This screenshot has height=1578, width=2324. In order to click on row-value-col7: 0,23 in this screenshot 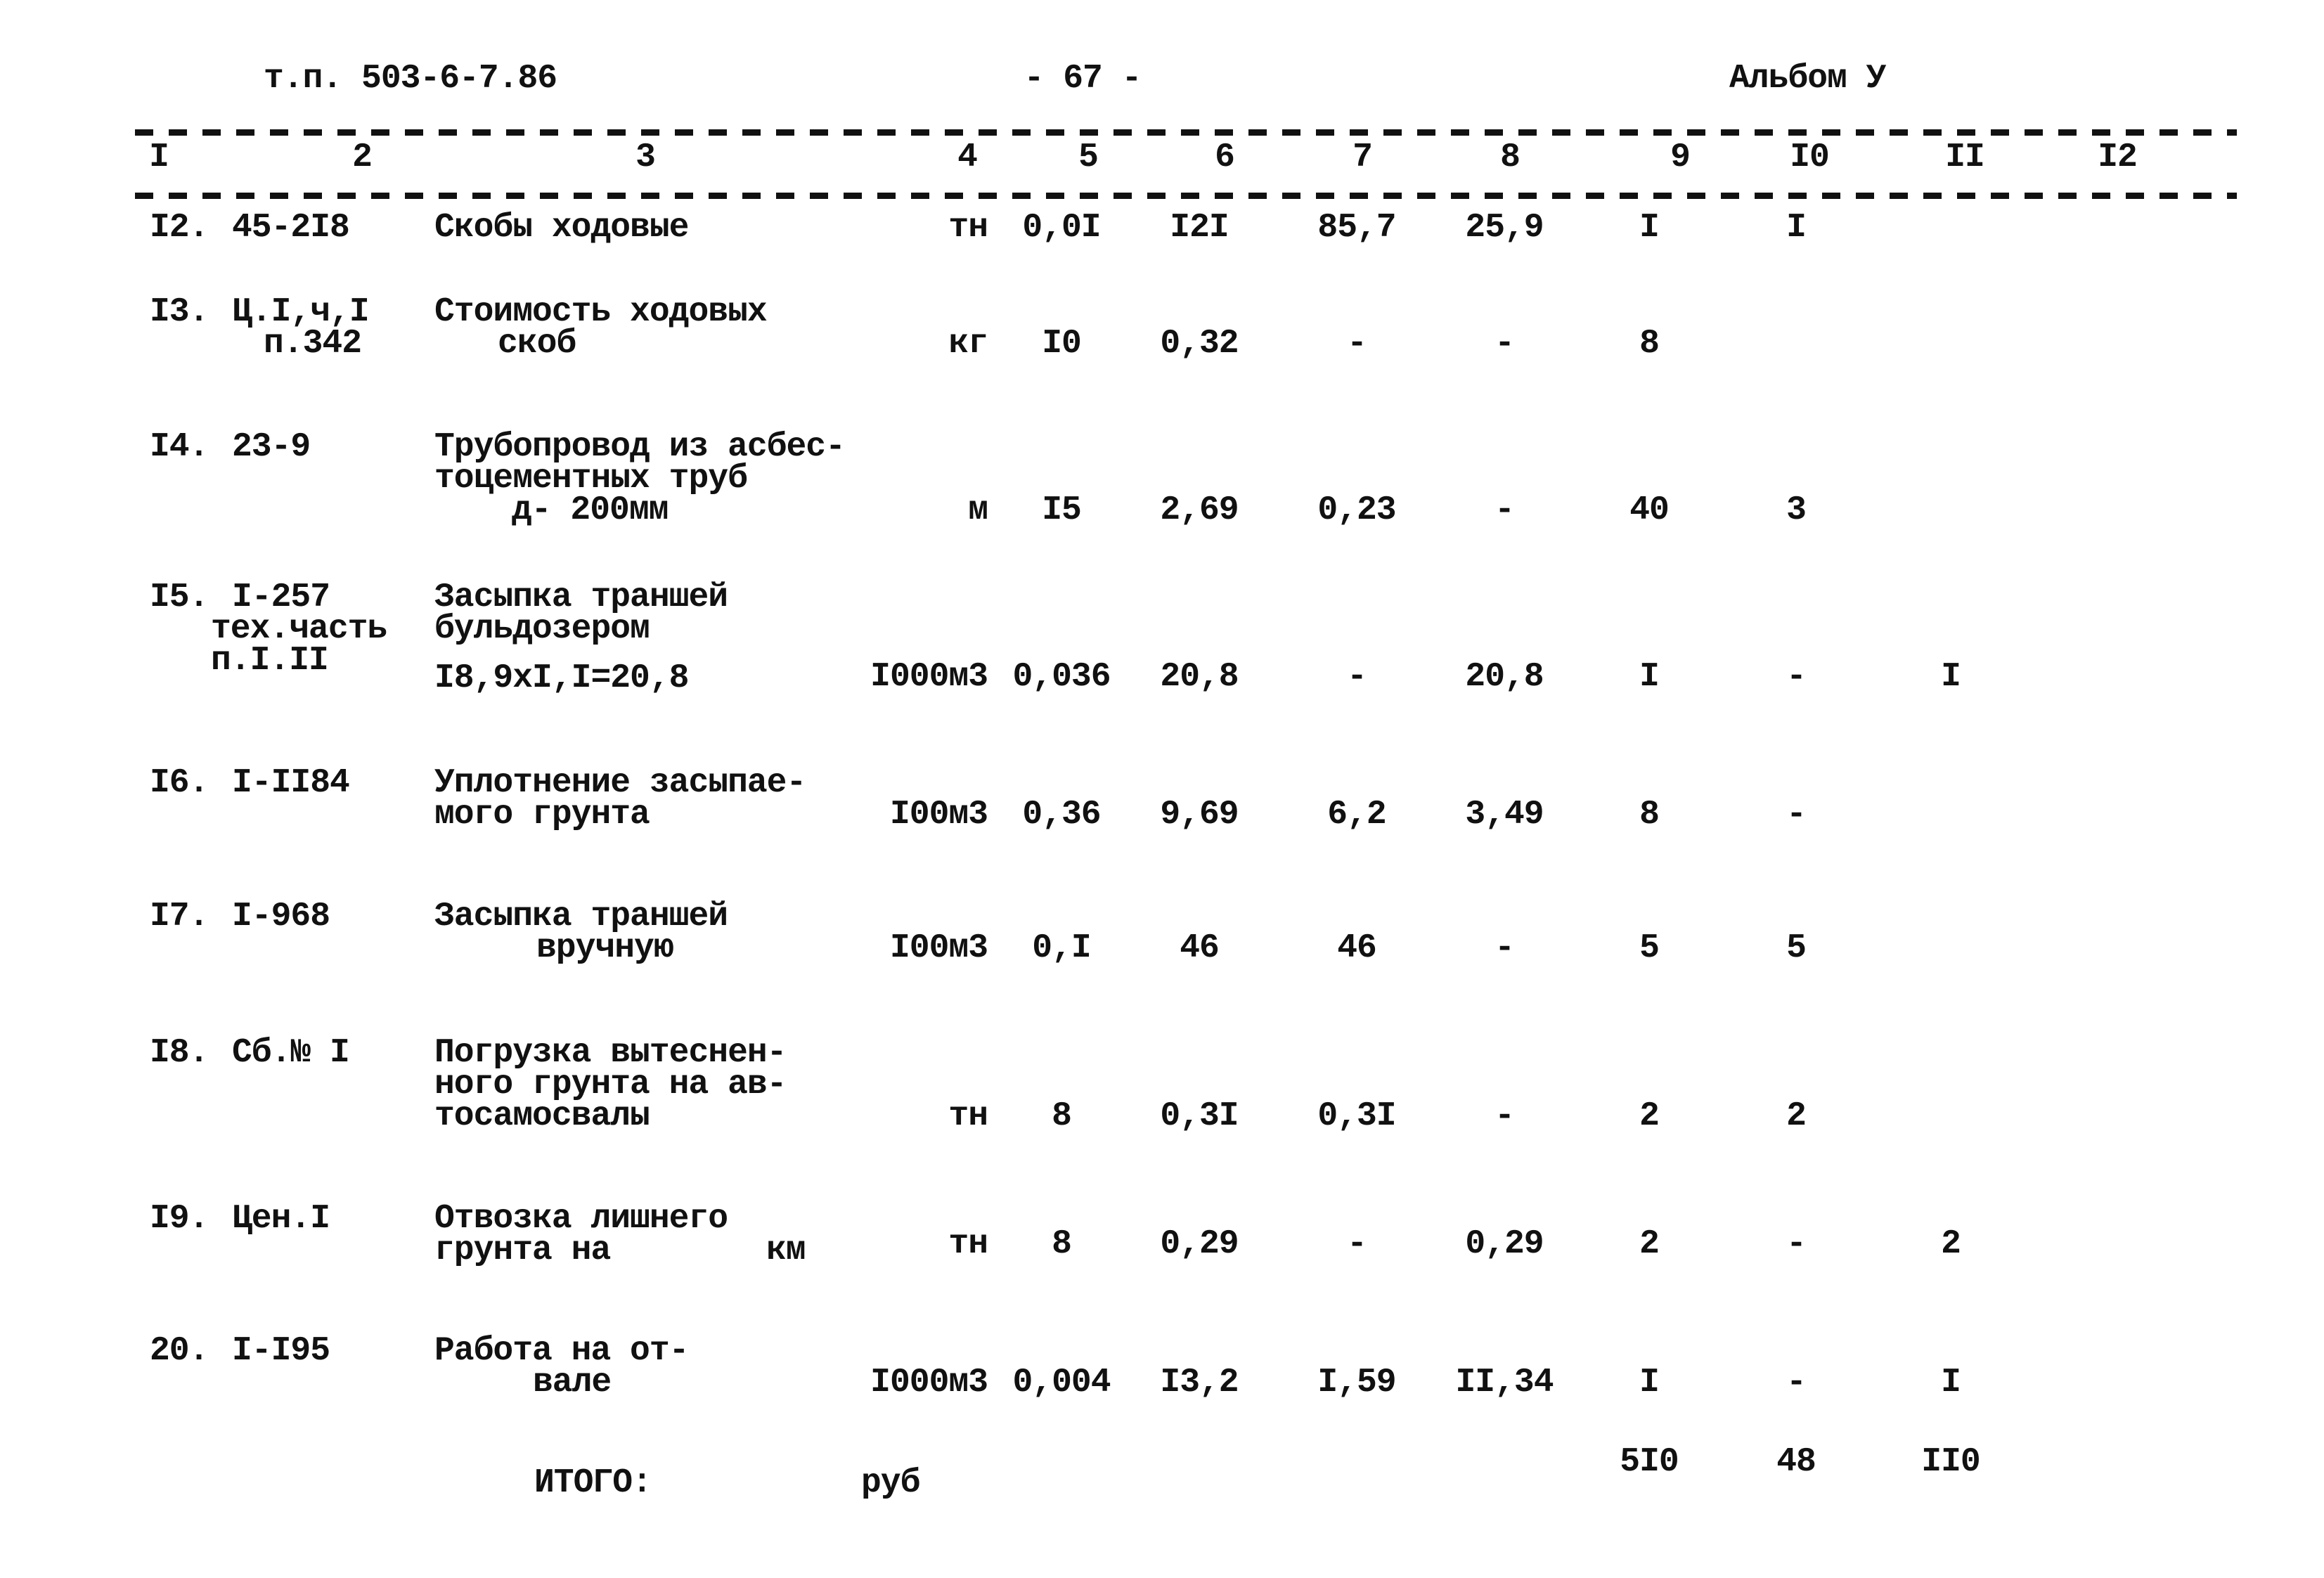, I will do `click(1356, 510)`.